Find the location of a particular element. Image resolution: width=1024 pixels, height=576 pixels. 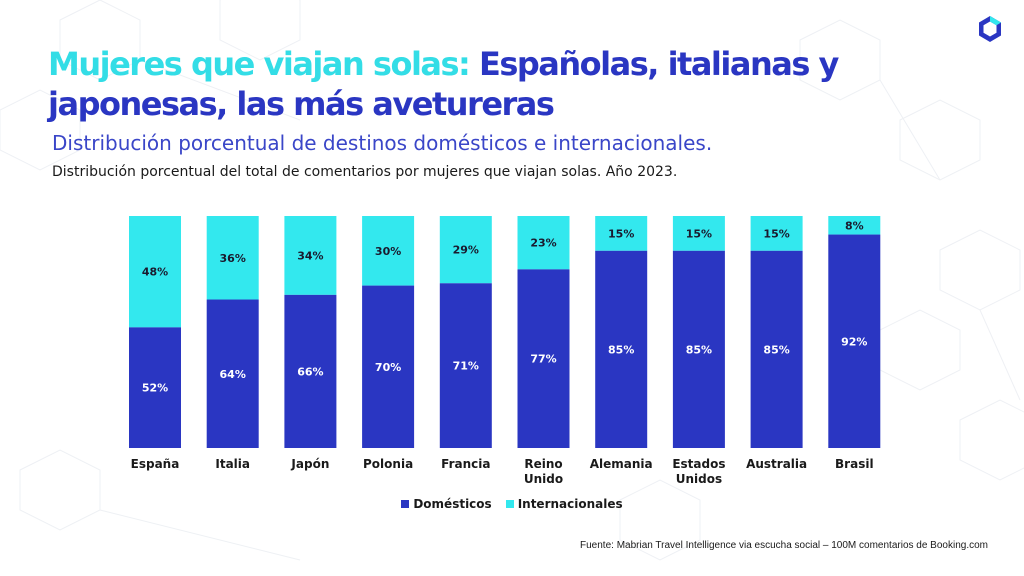

category-label: Unido is located at coordinates (543, 479).